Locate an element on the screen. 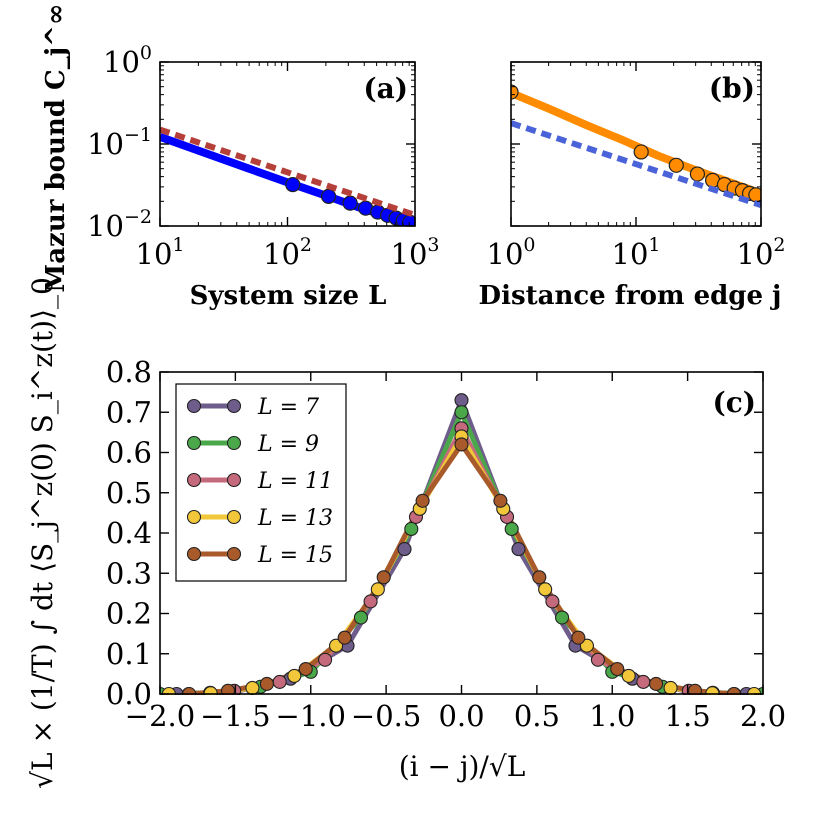 This screenshot has width=830, height=830. a-xtick-exp: 3 is located at coordinates (433, 245).